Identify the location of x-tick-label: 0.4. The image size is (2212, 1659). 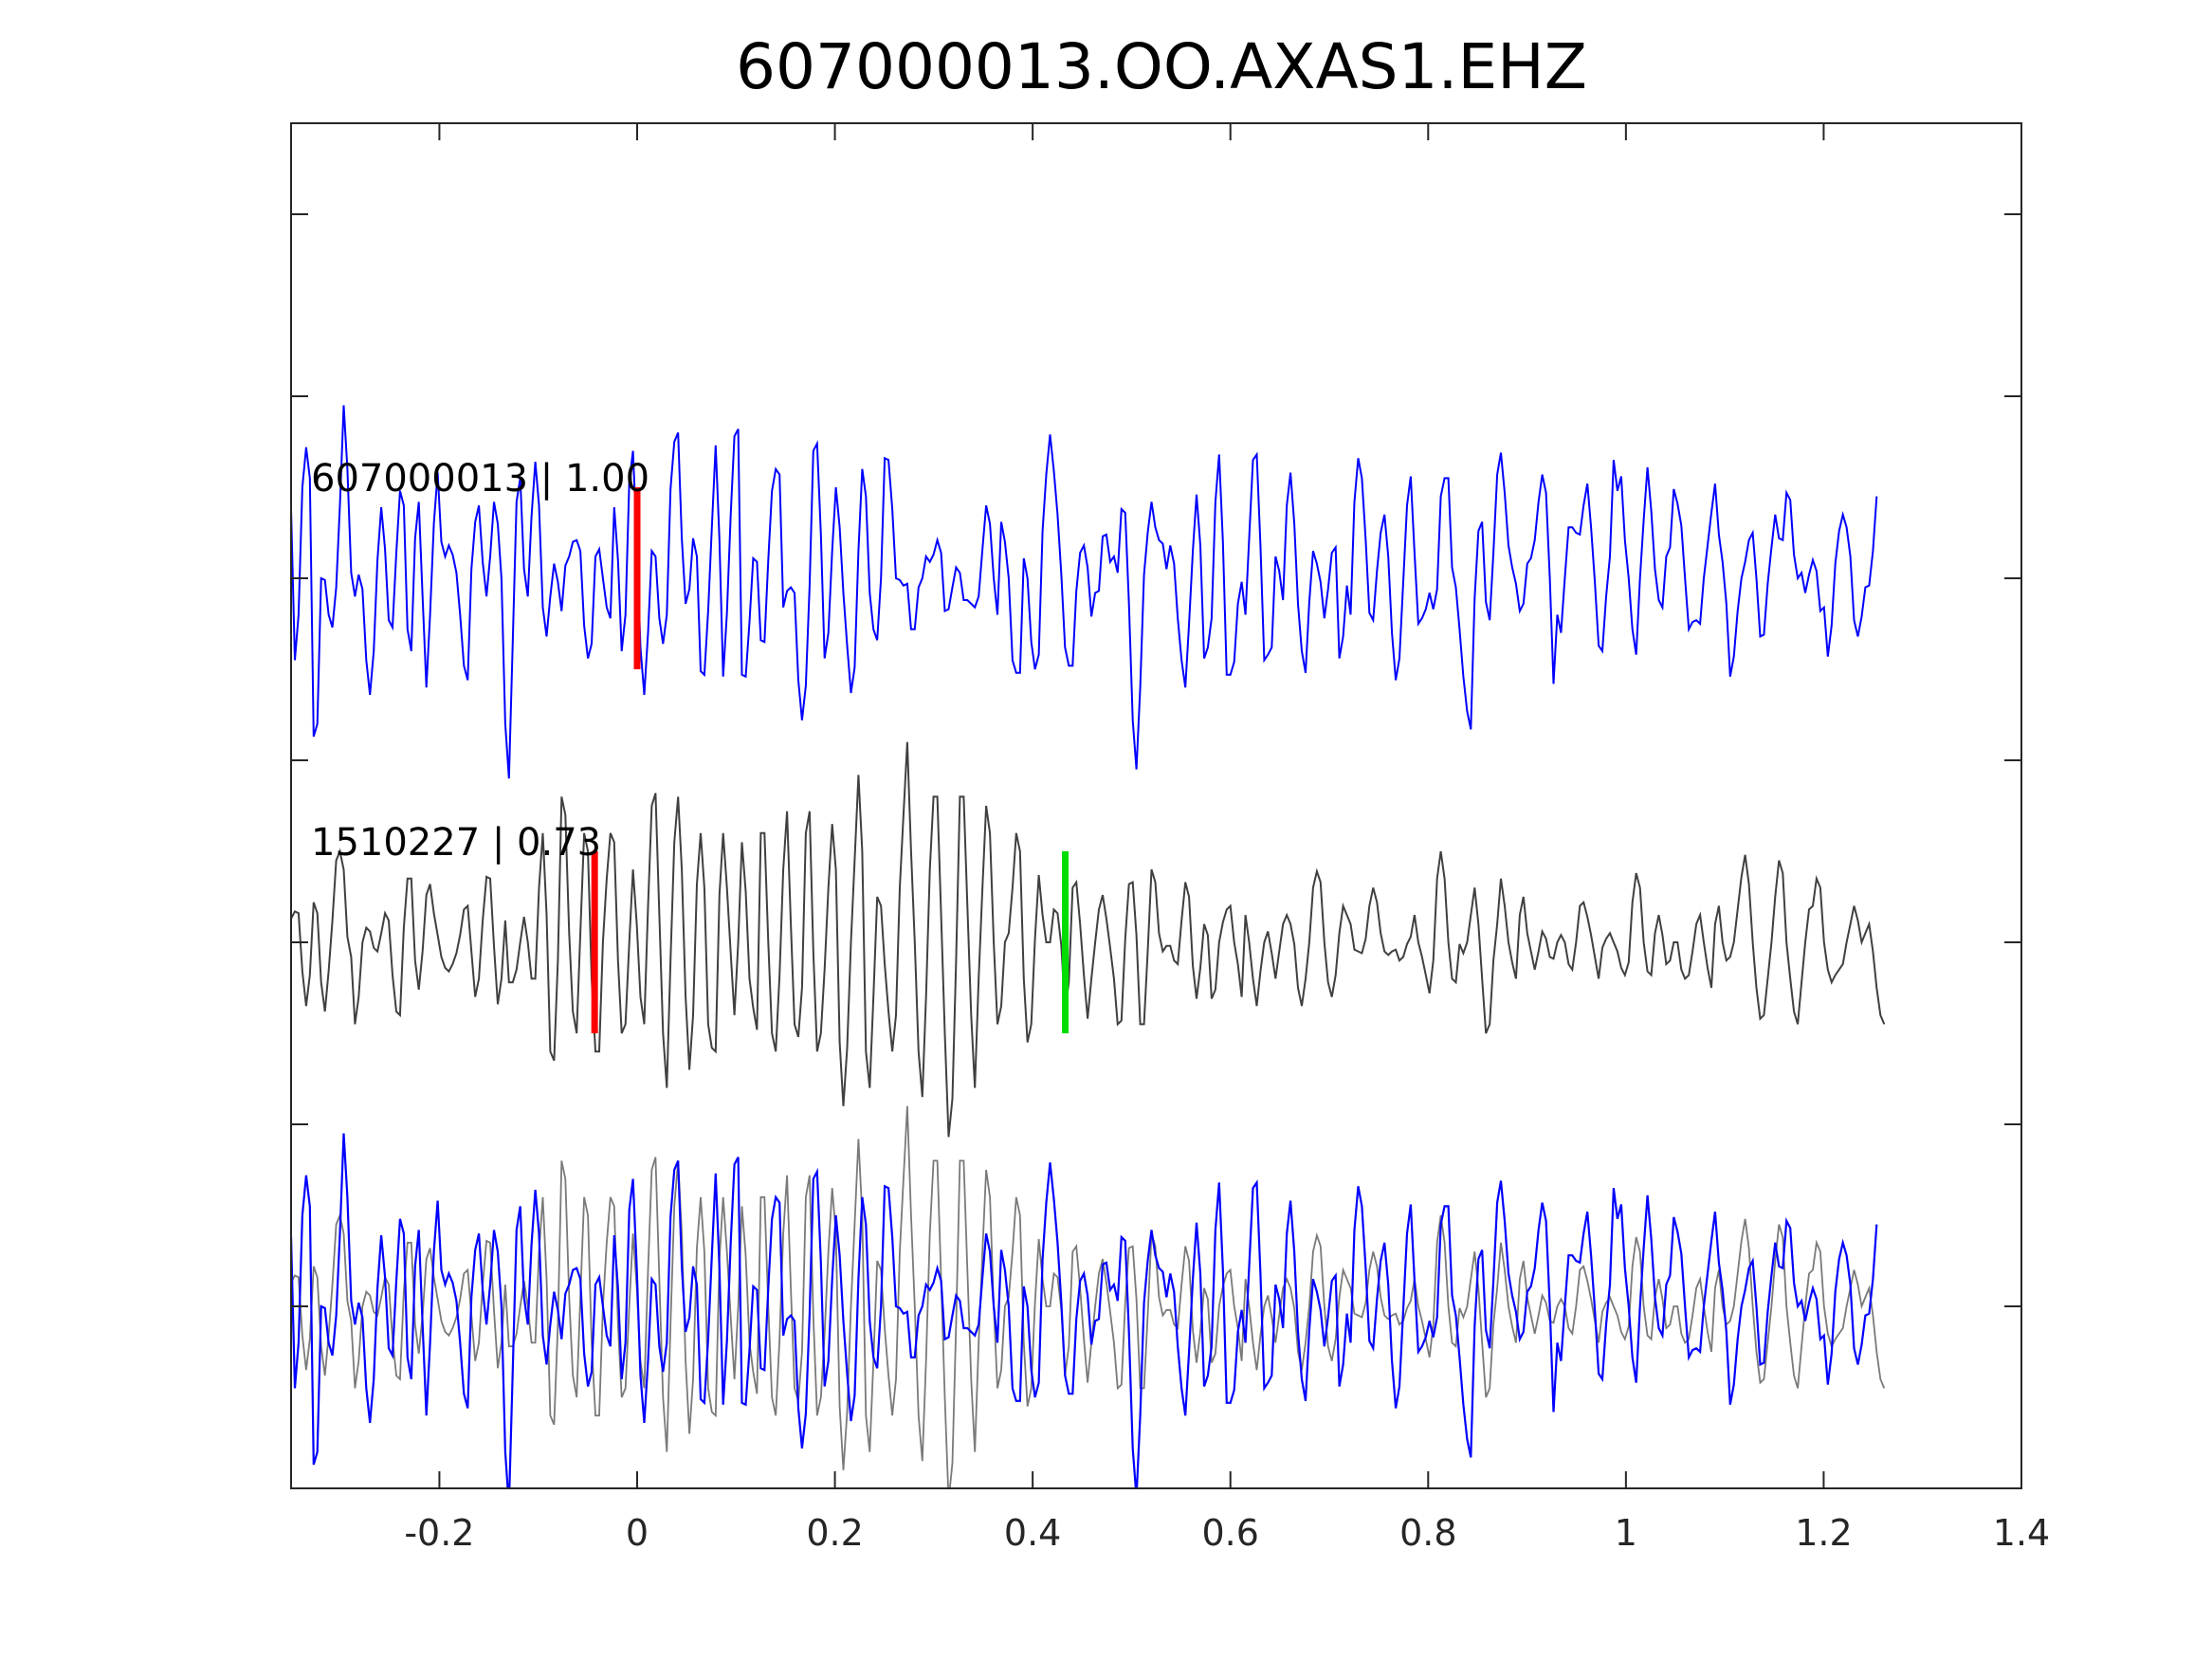
(1032, 1533).